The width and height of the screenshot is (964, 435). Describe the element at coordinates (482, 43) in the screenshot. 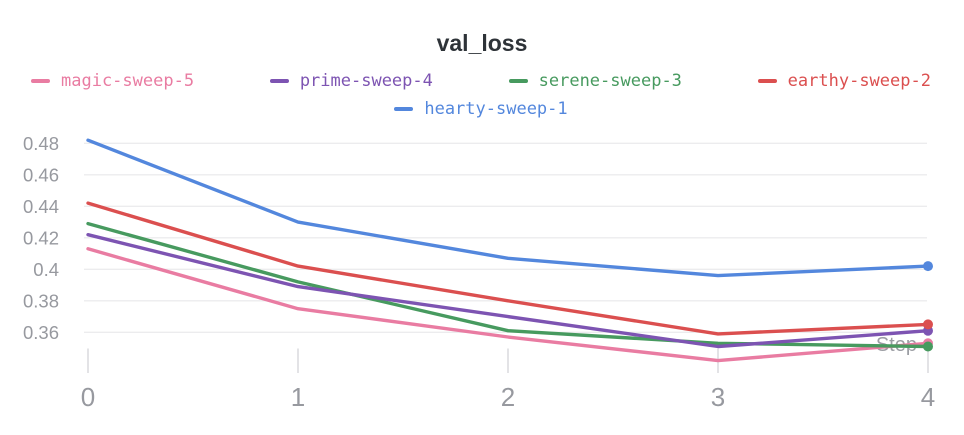

I see `chart-title: val_loss` at that location.